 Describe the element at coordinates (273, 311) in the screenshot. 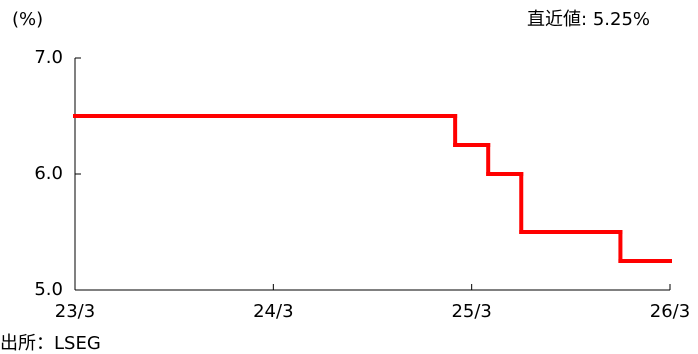

I see `x-tick-label: 24/3` at that location.